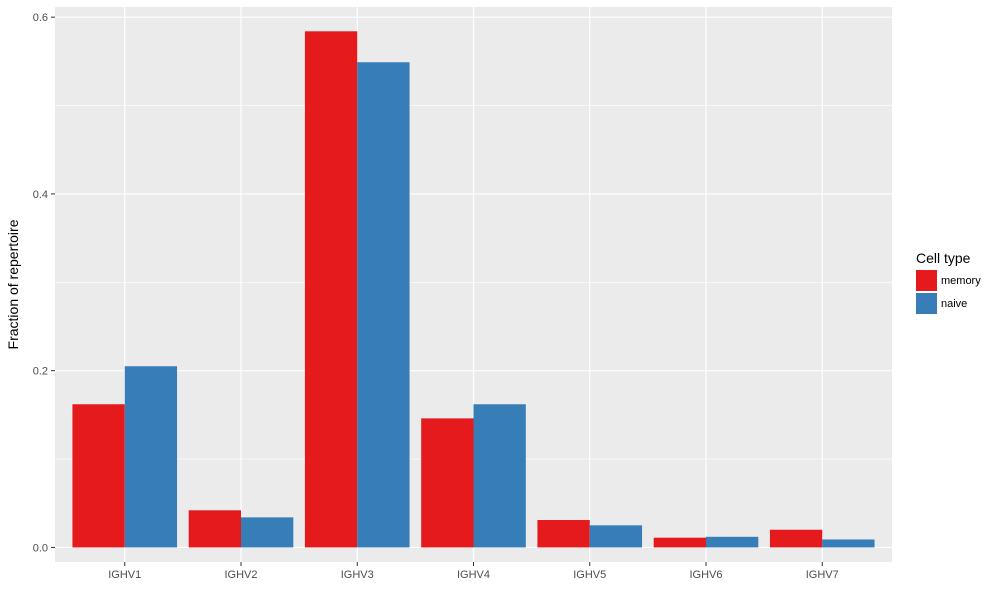 The height and width of the screenshot is (600, 1000). Describe the element at coordinates (447, 483) in the screenshot. I see `bar-memory-IGHV4` at that location.